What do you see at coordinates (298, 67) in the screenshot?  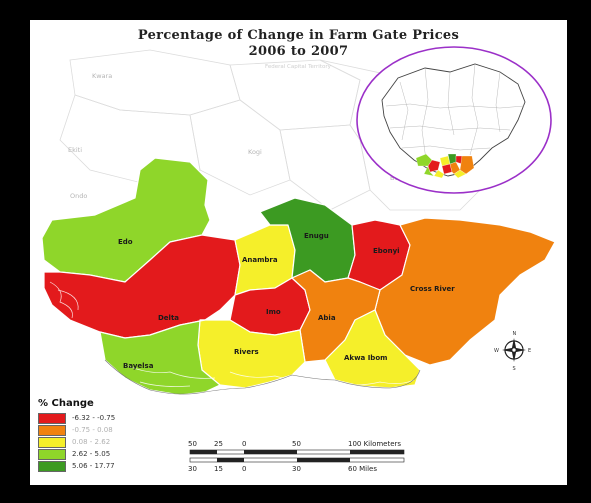 I see `capital-label: Federal Capital Territory` at bounding box center [298, 67].